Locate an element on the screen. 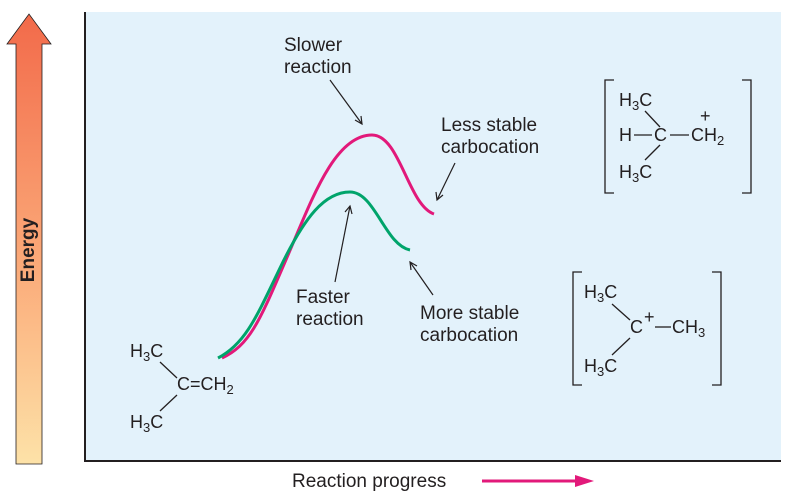 This screenshot has height=497, width=799. tertiary-right-group: CH3 is located at coordinates (688, 328).